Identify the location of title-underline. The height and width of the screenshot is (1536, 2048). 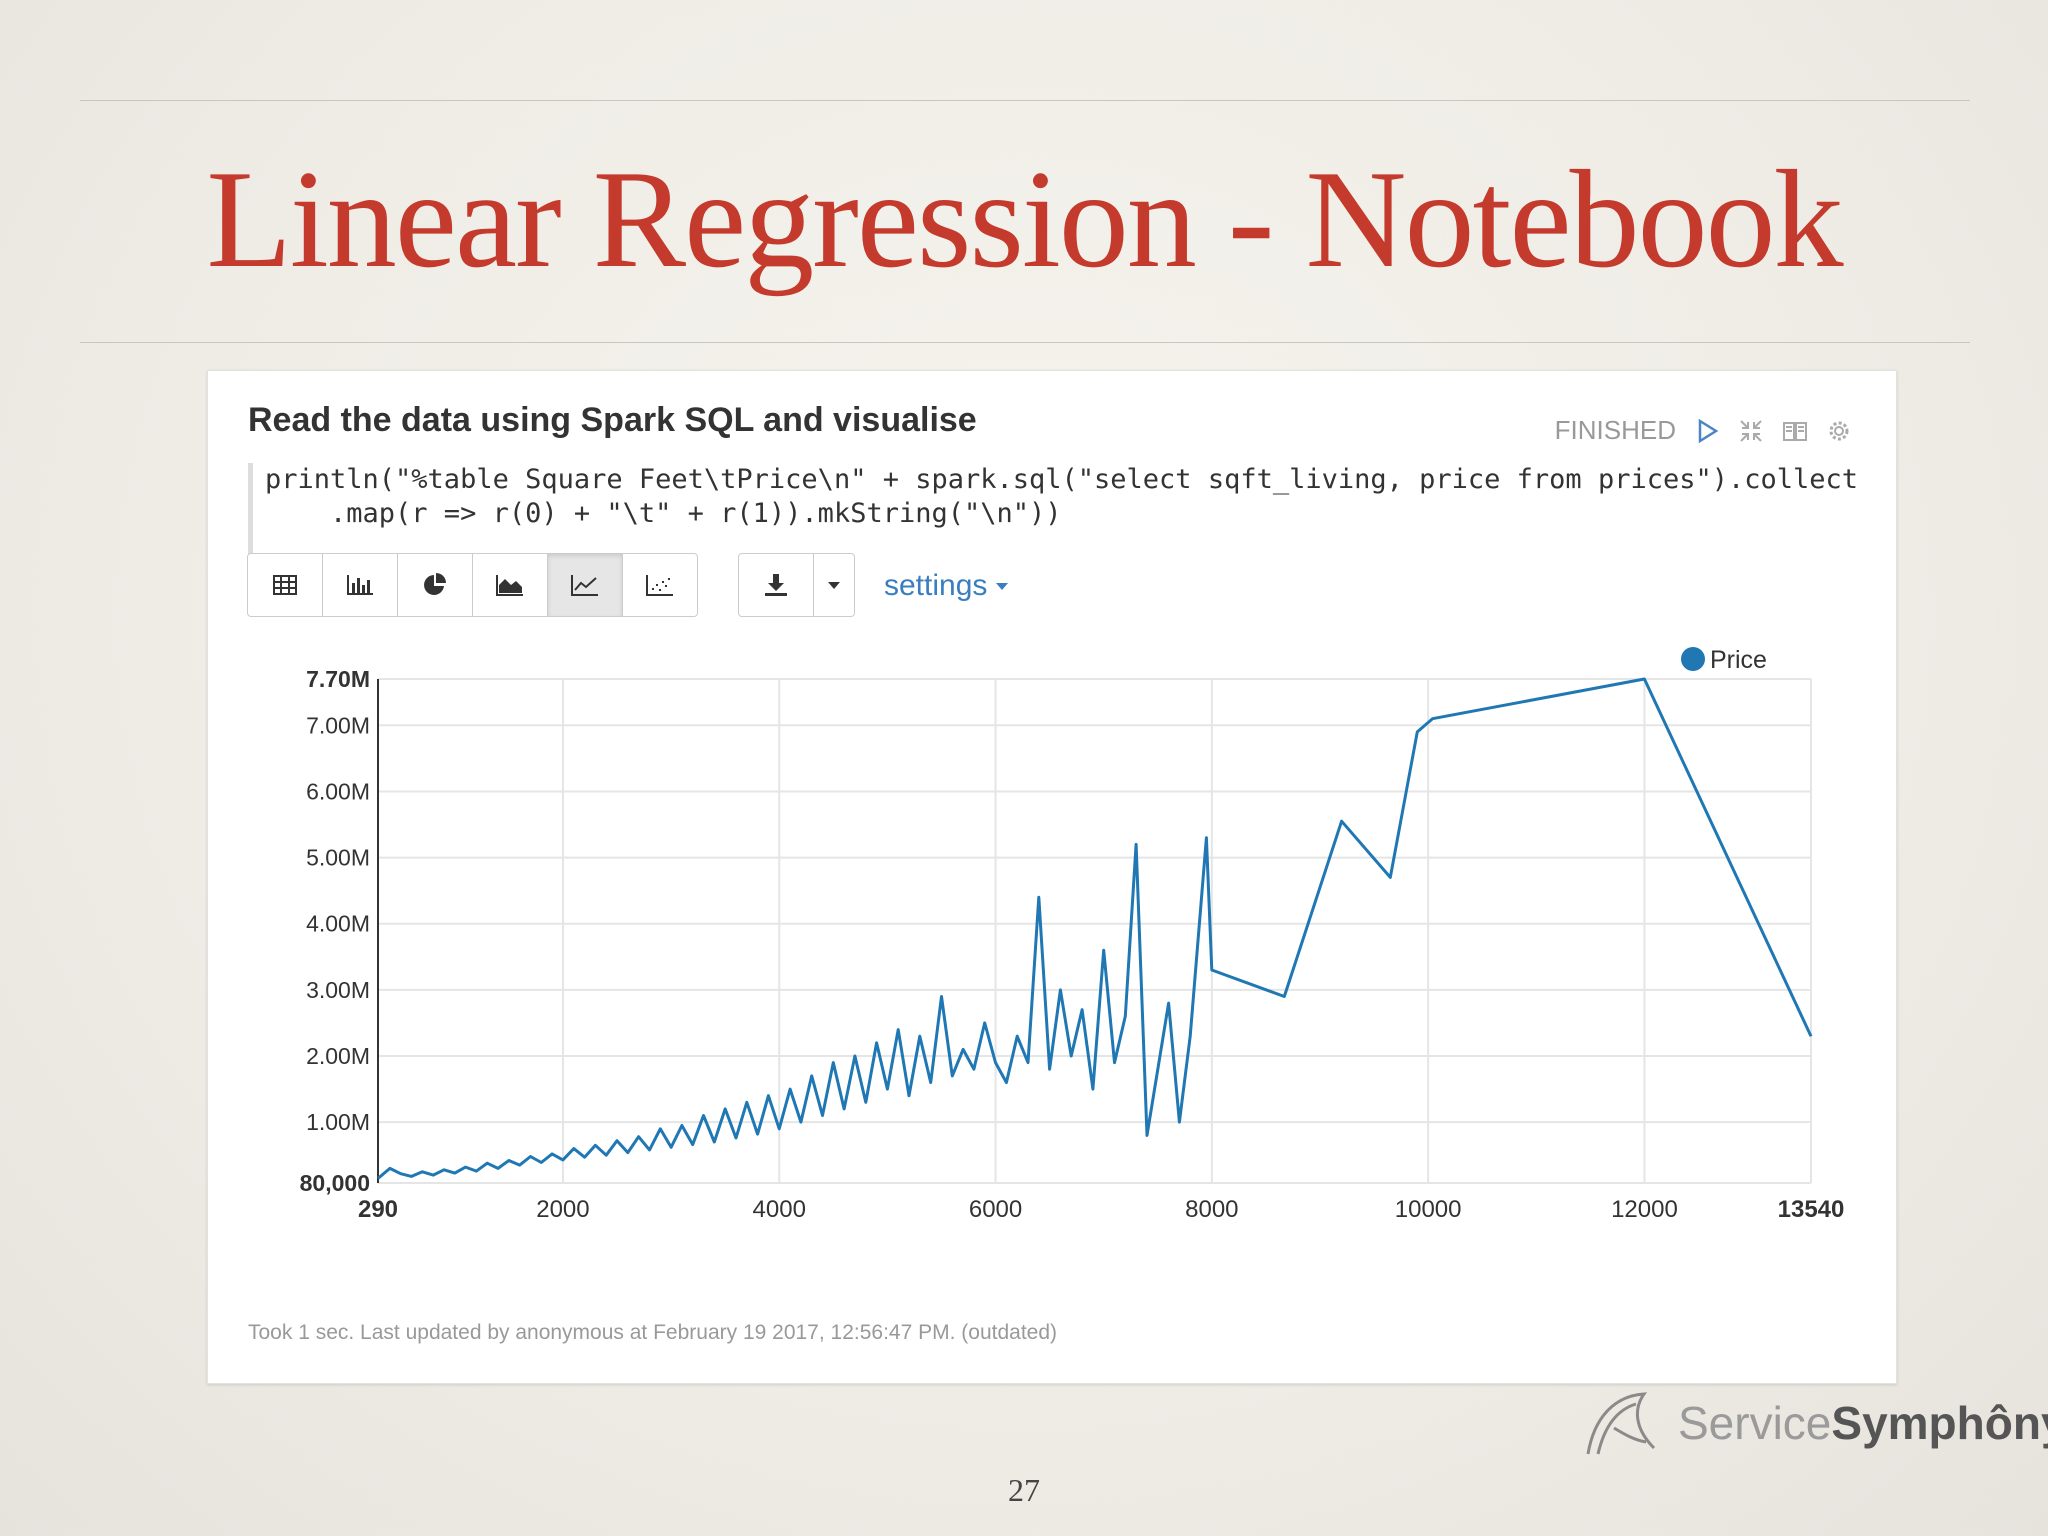
(1025, 342).